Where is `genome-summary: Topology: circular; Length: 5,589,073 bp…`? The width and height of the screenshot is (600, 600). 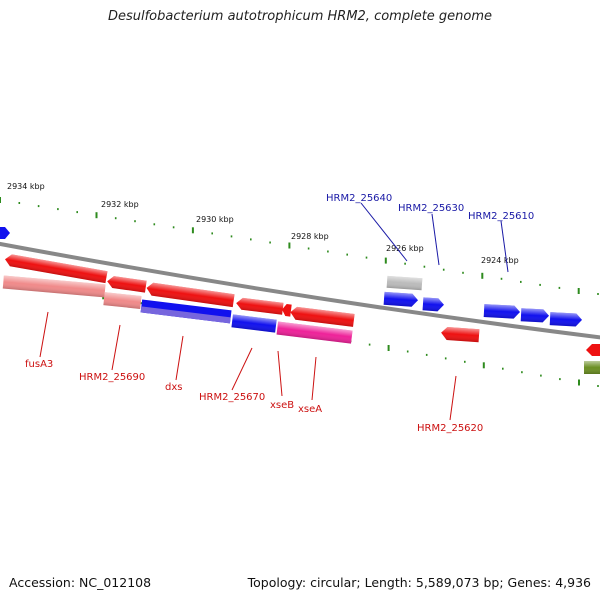 genome-summary: Topology: circular; Length: 5,589,073 bp… is located at coordinates (419, 582).